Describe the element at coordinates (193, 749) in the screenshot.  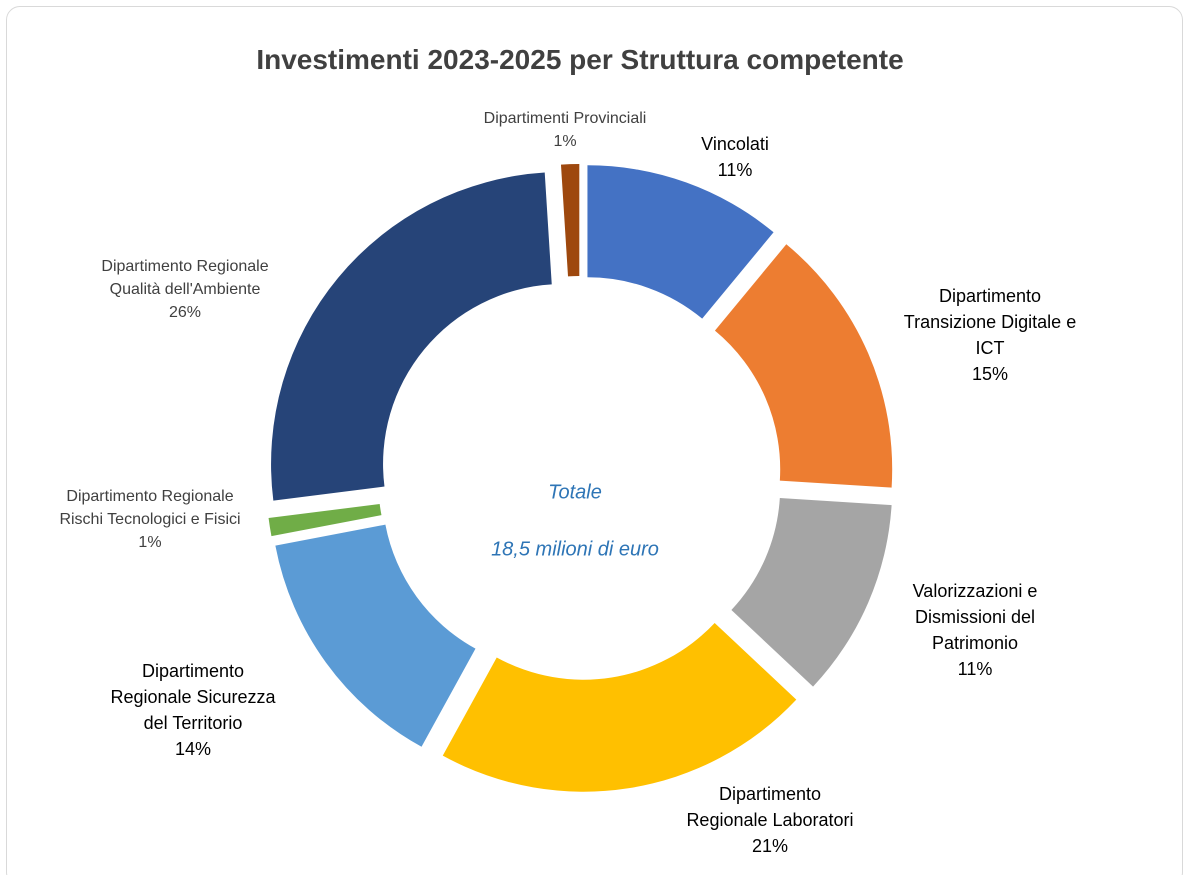
I see `label-value: 14%` at that location.